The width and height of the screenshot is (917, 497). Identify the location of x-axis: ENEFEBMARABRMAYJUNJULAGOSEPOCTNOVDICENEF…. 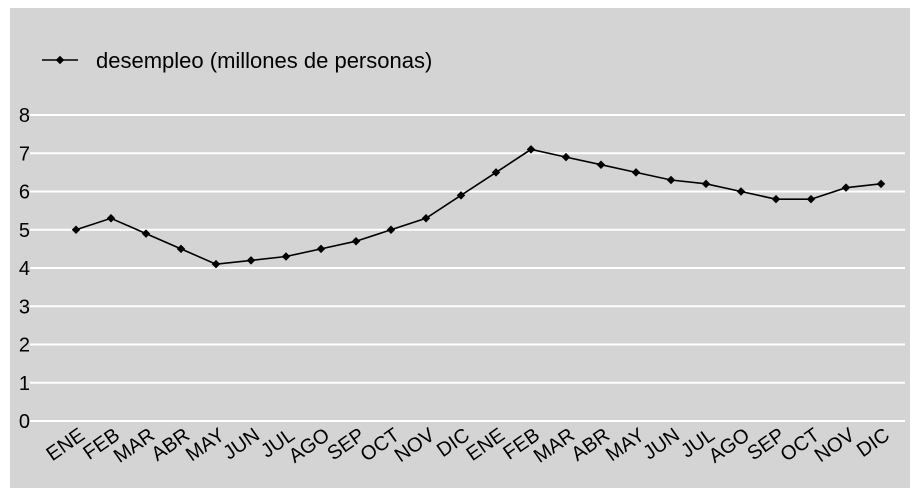
(468, 446).